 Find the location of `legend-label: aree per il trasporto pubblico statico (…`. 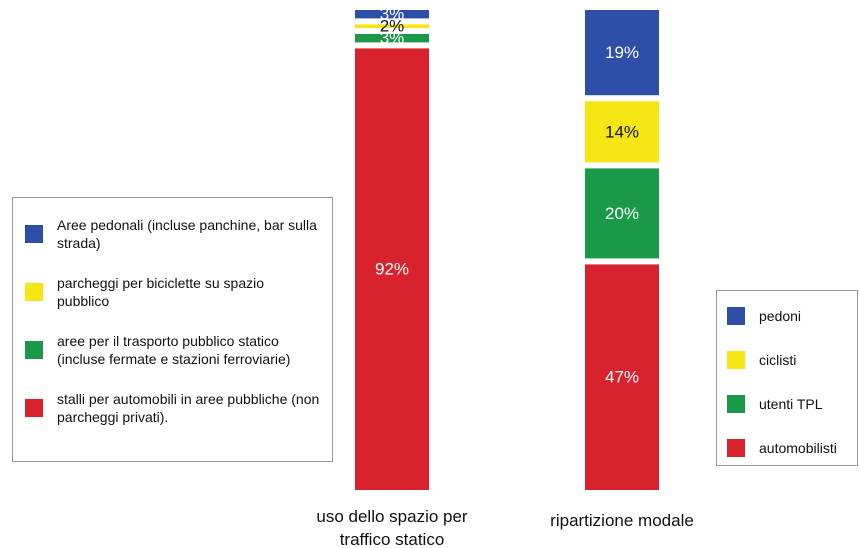

legend-label: aree per il trasporto pubblico statico (… is located at coordinates (174, 350).